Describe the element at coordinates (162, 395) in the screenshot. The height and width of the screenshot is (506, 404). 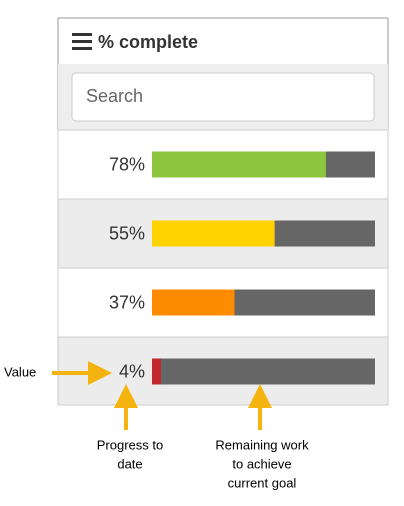
I see `annotation-arrows` at that location.